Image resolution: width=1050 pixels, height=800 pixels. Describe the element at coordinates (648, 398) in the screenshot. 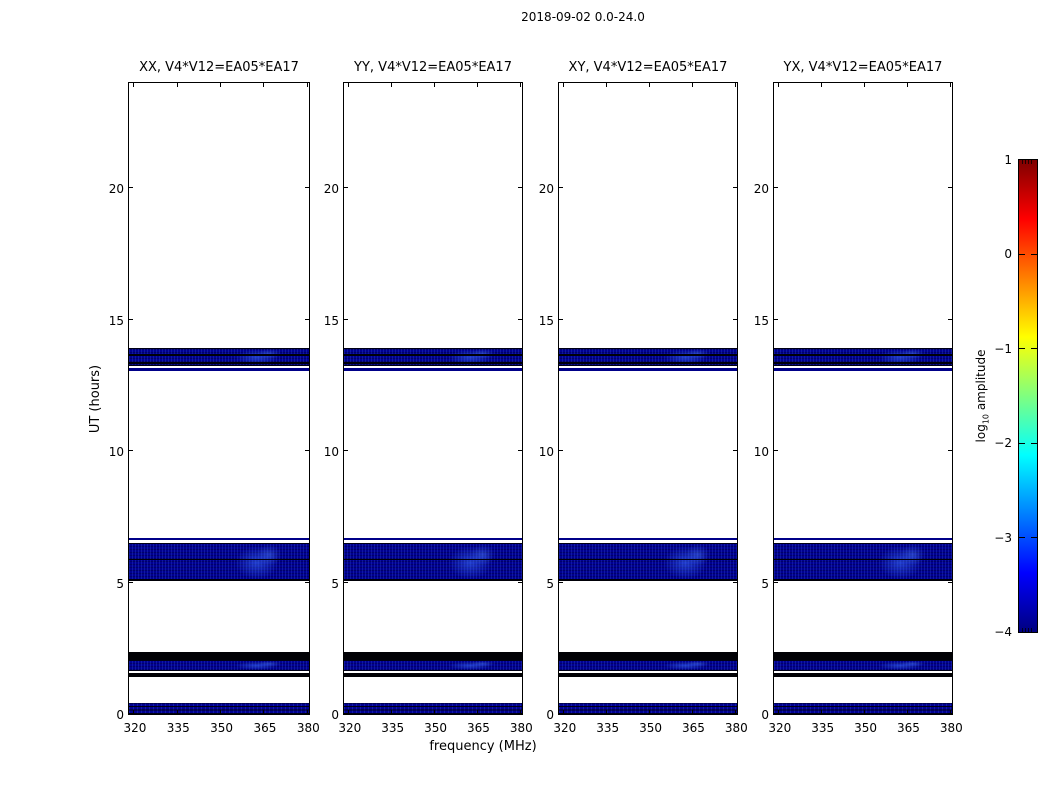

I see `plot-area` at that location.